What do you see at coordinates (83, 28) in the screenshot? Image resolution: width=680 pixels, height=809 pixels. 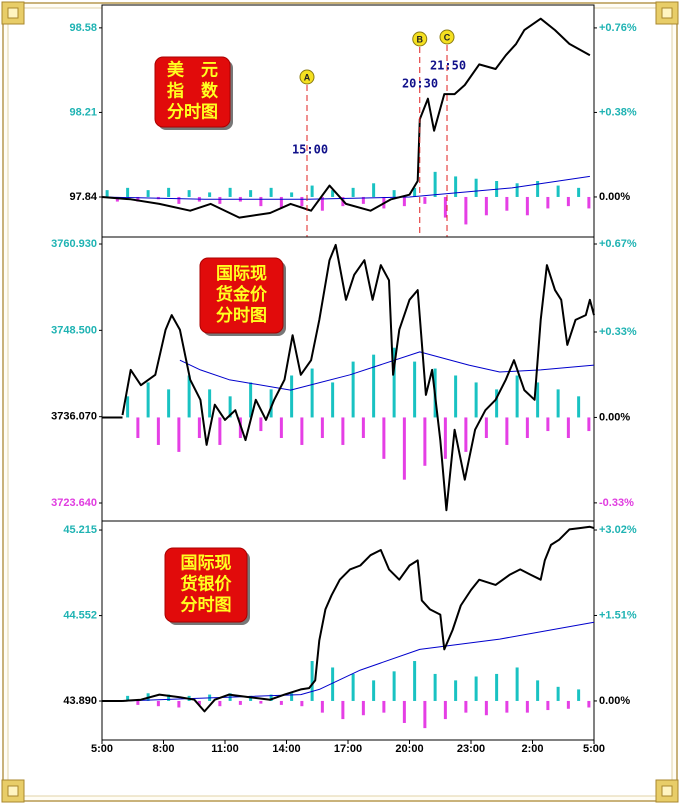 I see `y-tick-label: 98.58` at bounding box center [83, 28].